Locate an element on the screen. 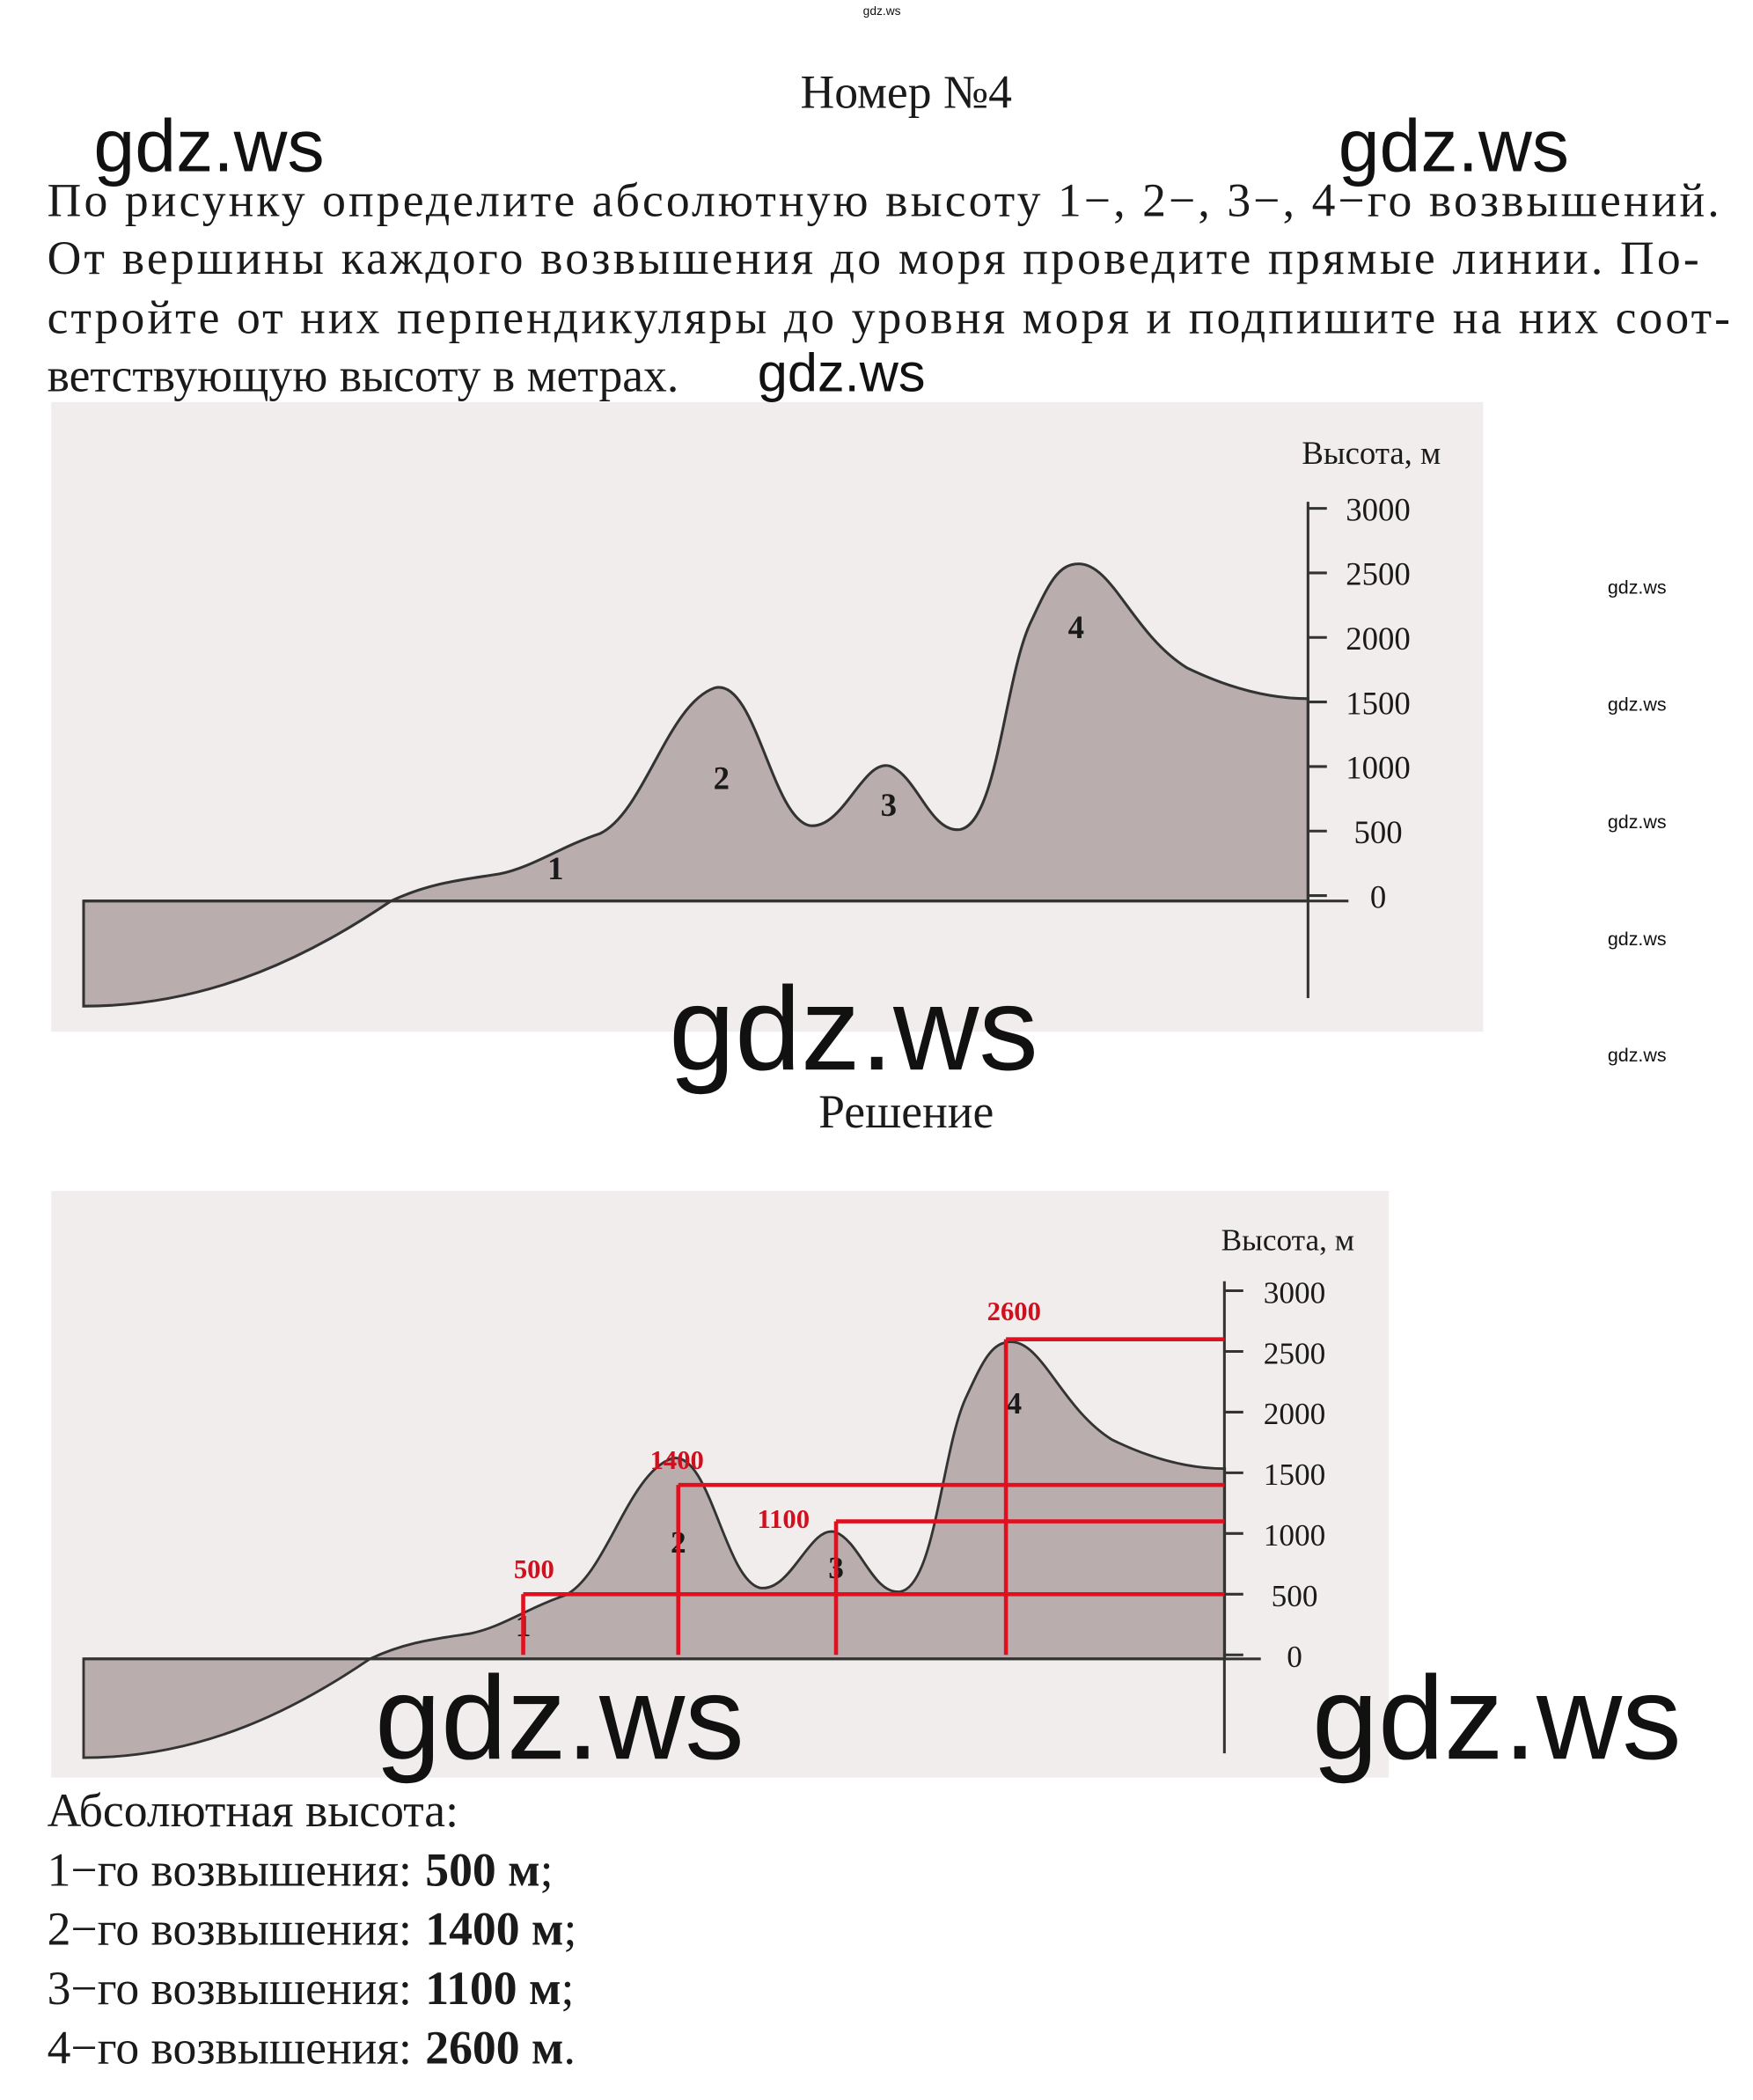 The height and width of the screenshot is (2100, 1753). answer-label: 4−го возвышения: is located at coordinates (230, 2048).